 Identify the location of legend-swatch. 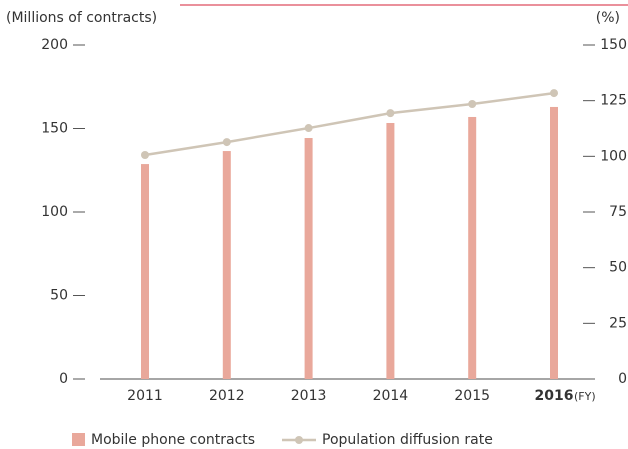
(78, 439).